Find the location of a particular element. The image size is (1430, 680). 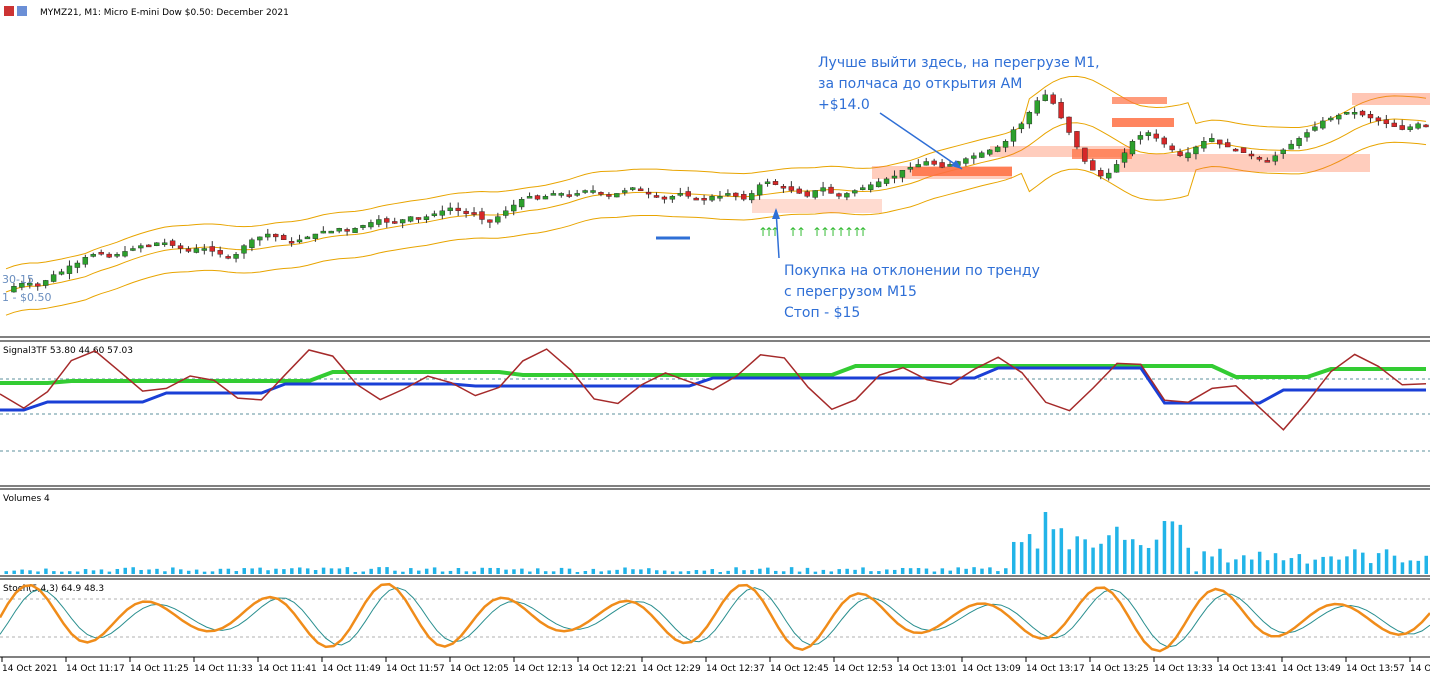

stoch-main-line is located at coordinates (715, 617).